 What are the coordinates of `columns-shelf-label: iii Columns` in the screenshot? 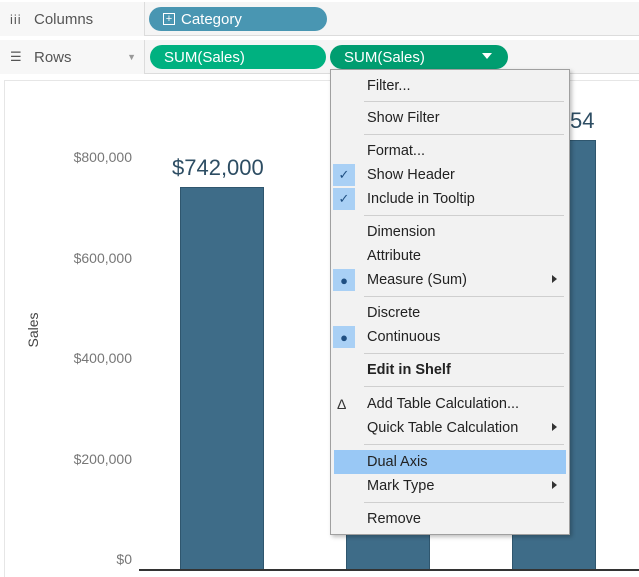 It's located at (72, 19).